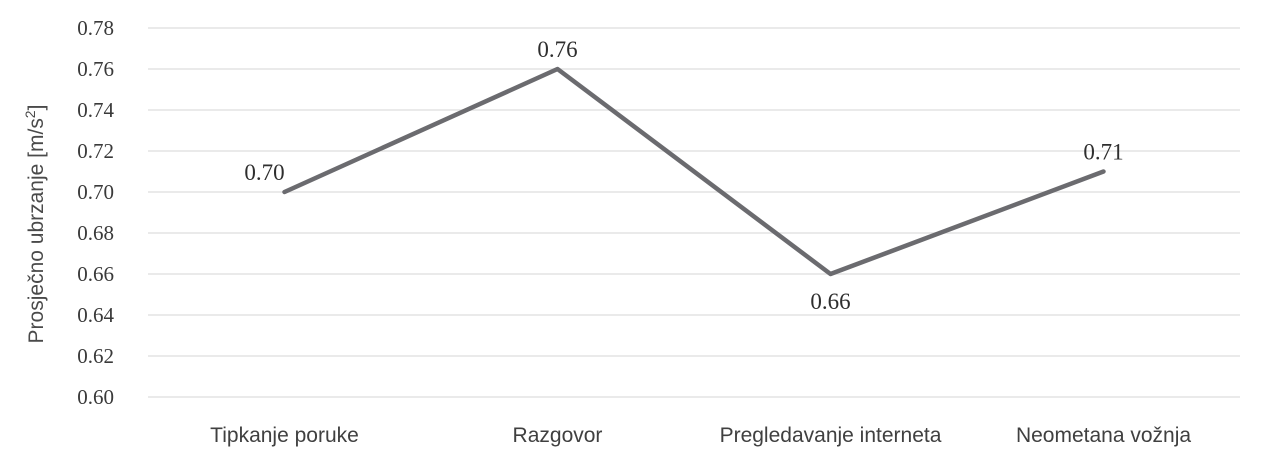  What do you see at coordinates (95, 192) in the screenshot?
I see `y-tick-label: 0.70` at bounding box center [95, 192].